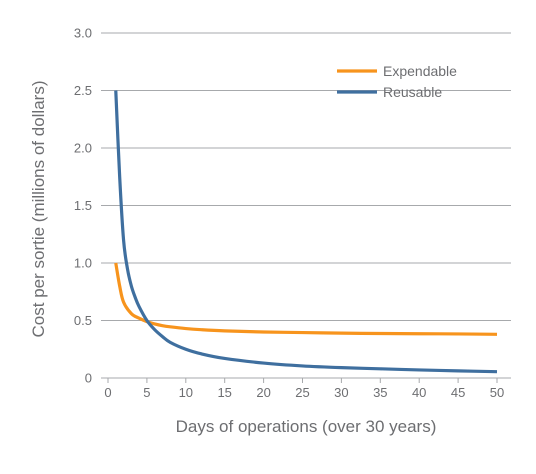 Image resolution: width=536 pixels, height=474 pixels. What do you see at coordinates (83, 148) in the screenshot?
I see `y-tick-label: 2.0` at bounding box center [83, 148].